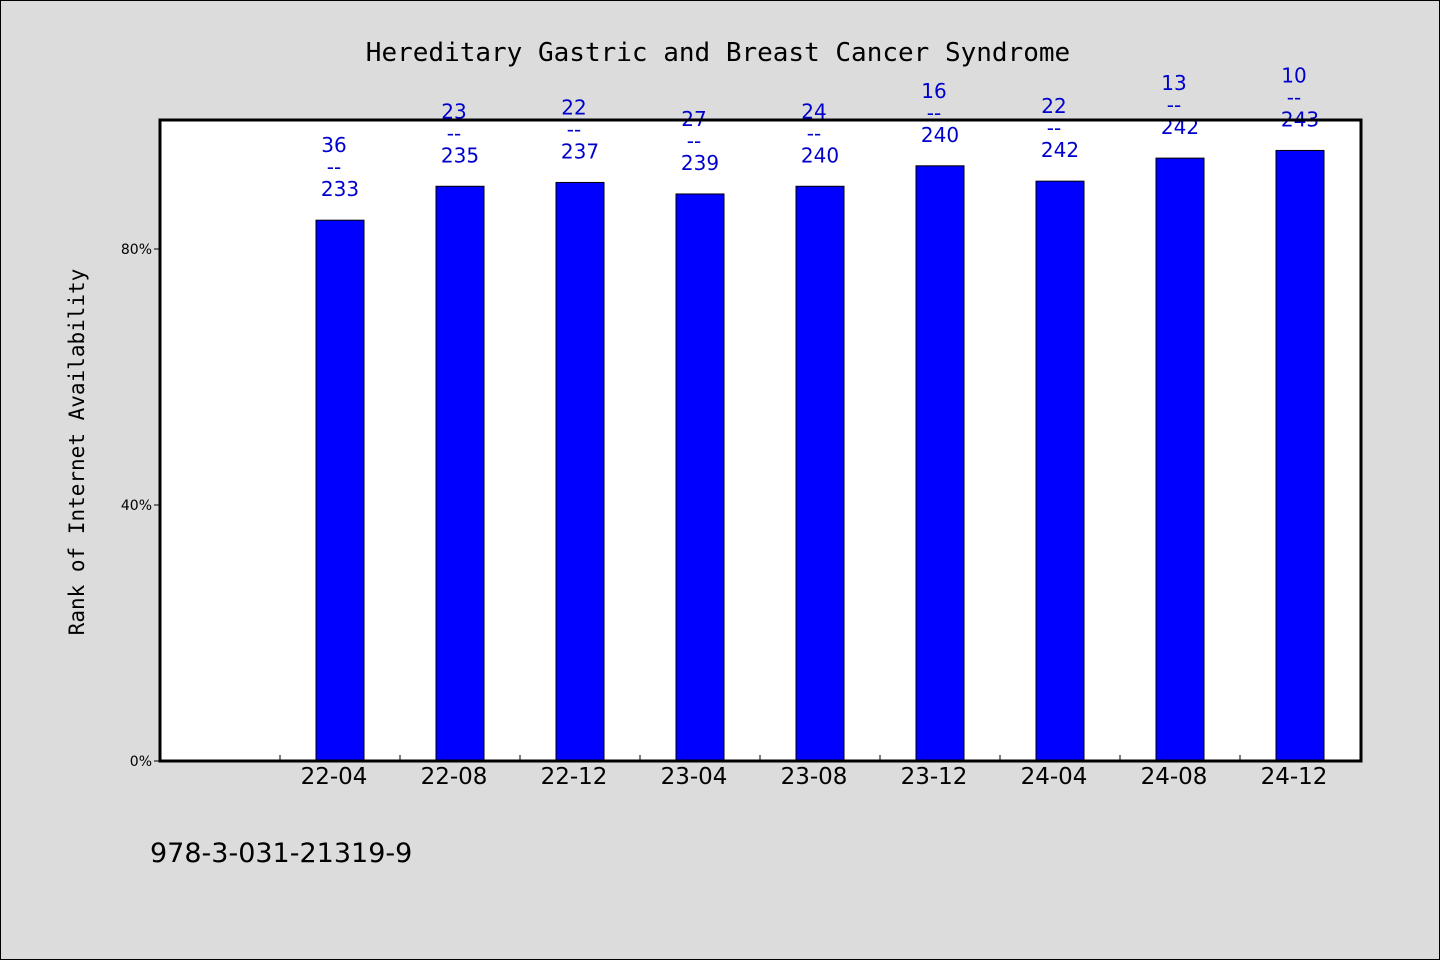  I want to click on data-label-bottom-22-04: 233, so click(340, 189).